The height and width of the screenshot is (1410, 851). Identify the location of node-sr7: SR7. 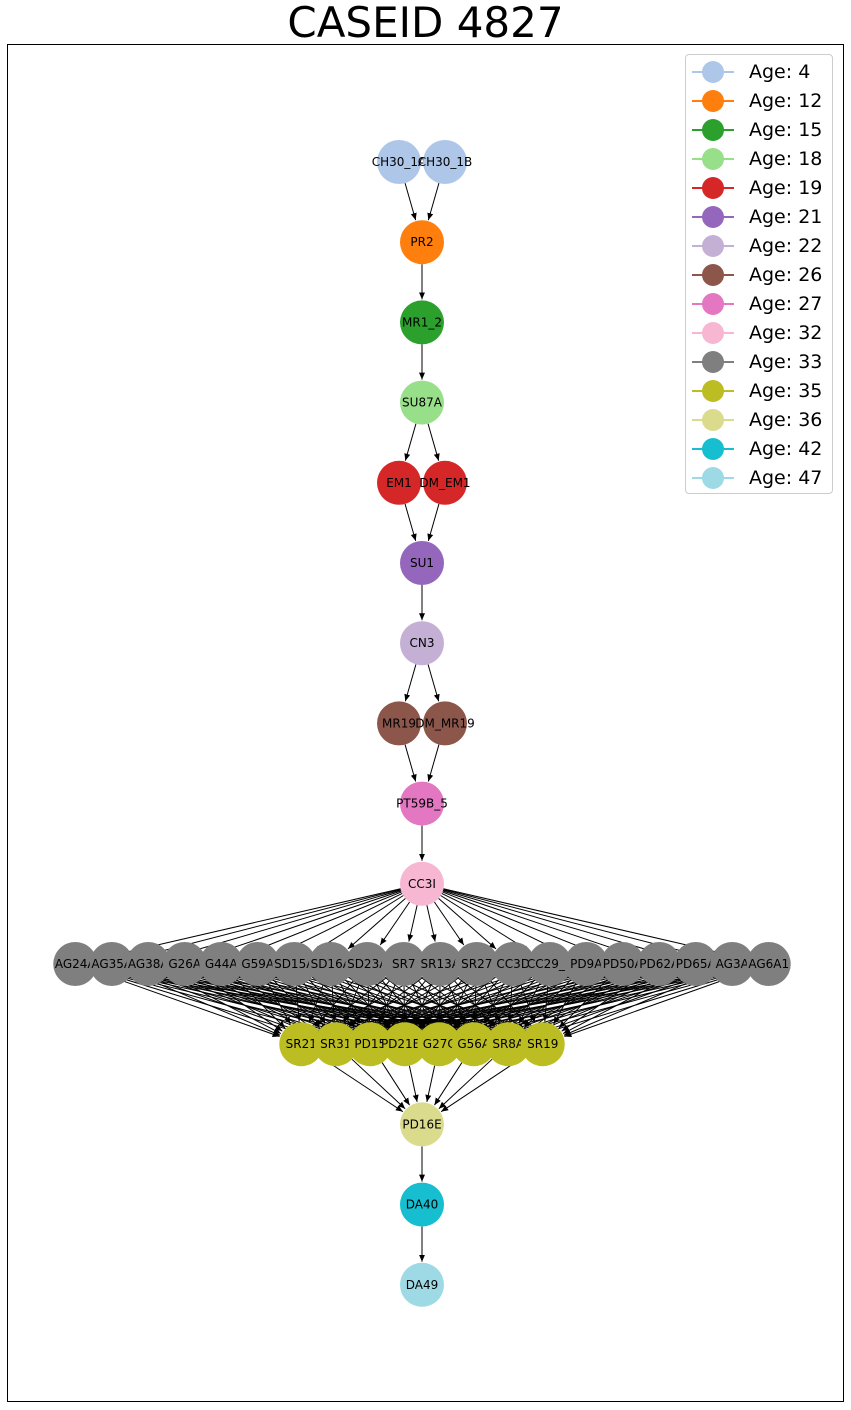
(403, 964).